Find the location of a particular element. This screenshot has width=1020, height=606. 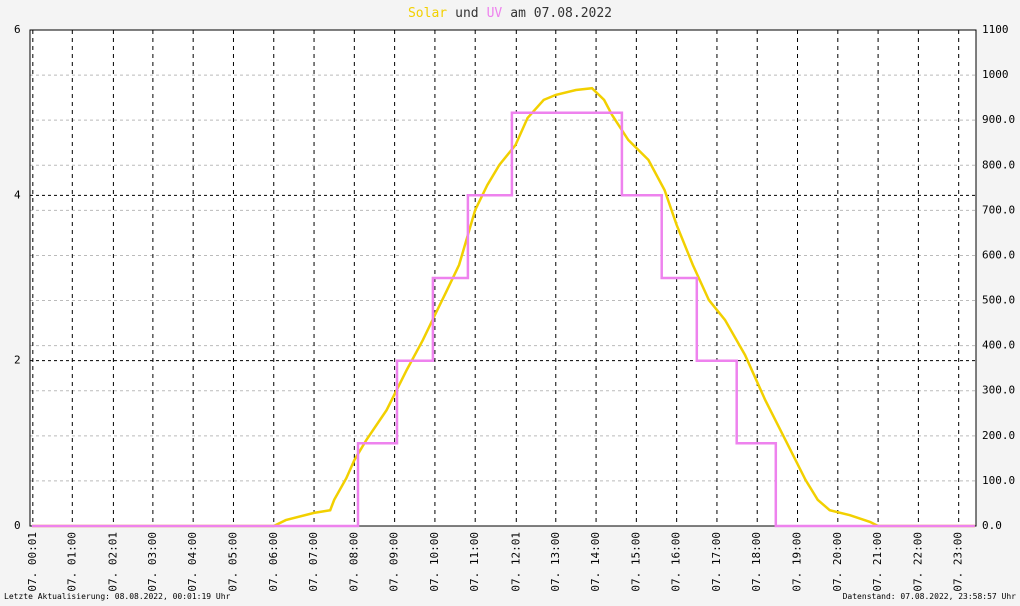

x-tick-label: 07. 07:00 is located at coordinates (313, 562).